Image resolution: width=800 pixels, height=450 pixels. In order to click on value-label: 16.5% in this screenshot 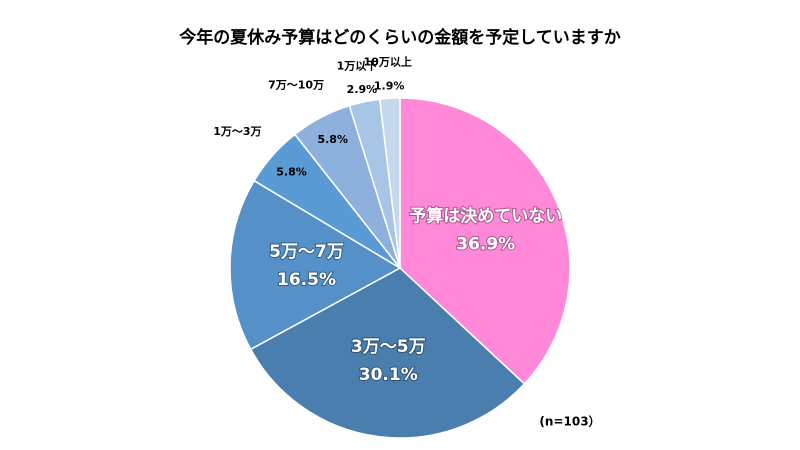, I will do `click(306, 280)`.